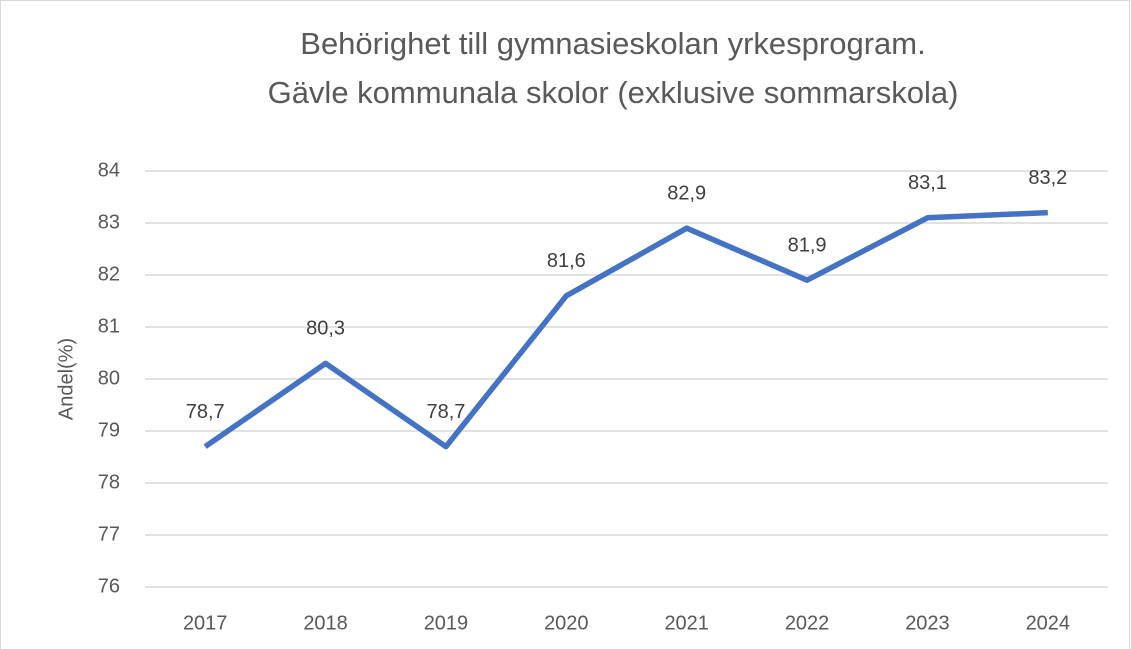  I want to click on y-tick-label: 84, so click(109, 170).